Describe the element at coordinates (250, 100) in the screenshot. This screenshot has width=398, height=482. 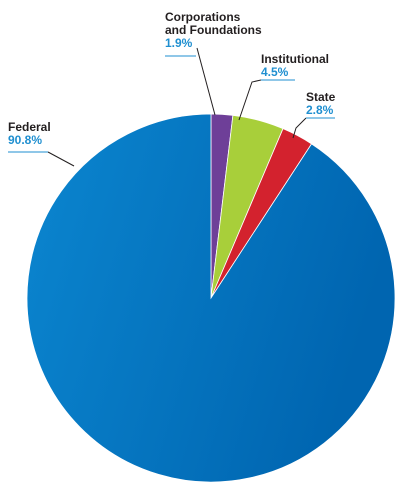
I see `leader-line-institutional` at that location.